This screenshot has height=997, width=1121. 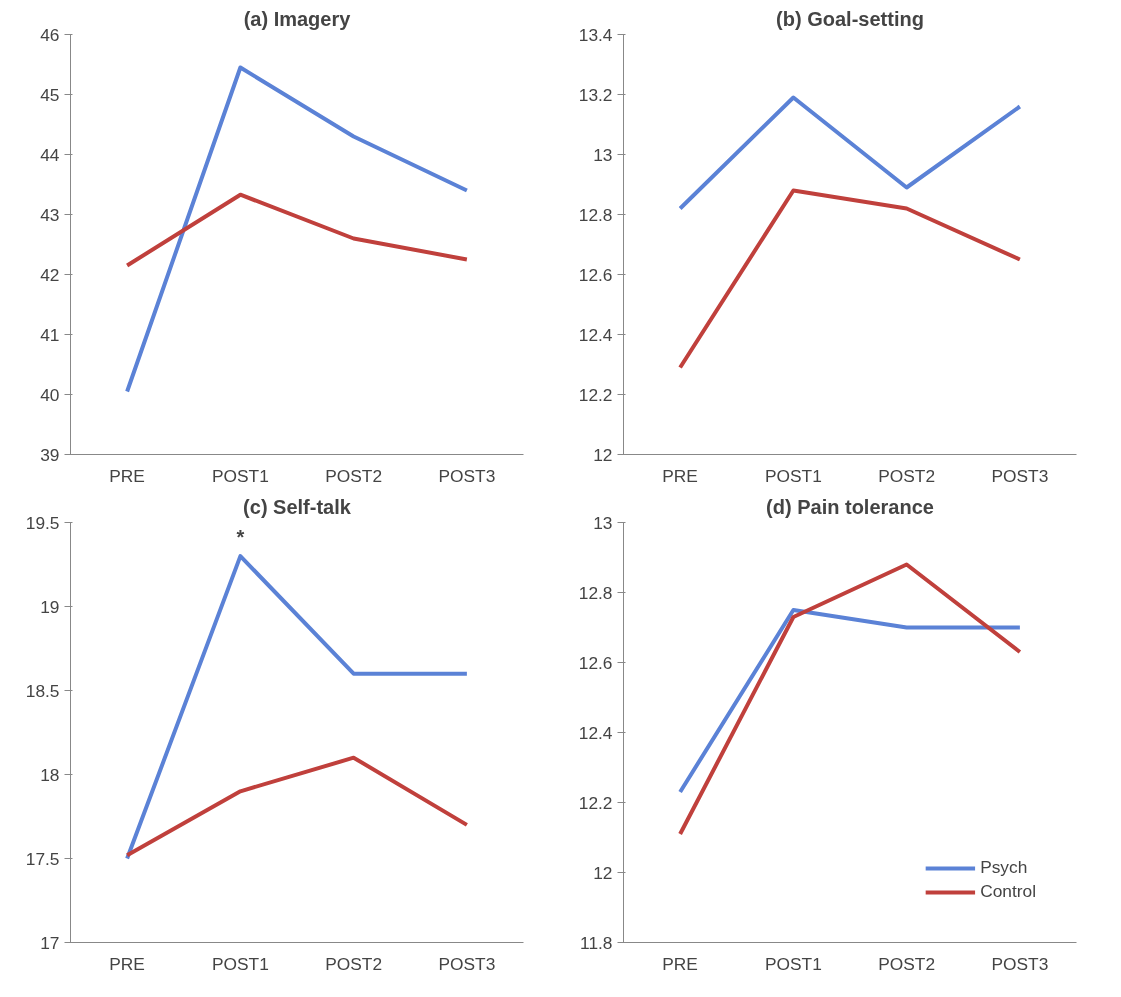 I want to click on y-tick-label: 13.4, so click(x=595, y=34).